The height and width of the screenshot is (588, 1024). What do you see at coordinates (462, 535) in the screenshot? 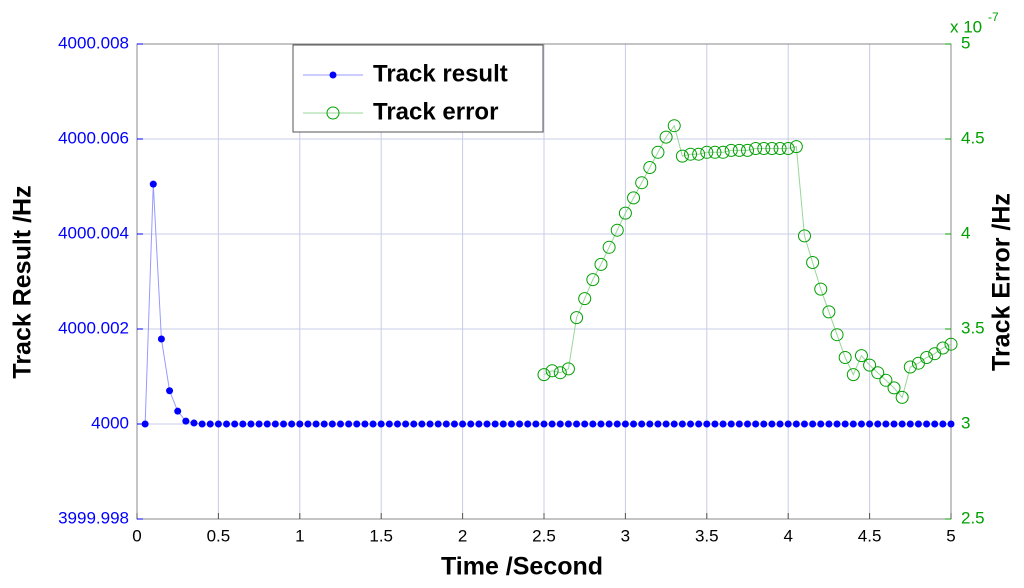
I see `x-tick-label: 2` at bounding box center [462, 535].